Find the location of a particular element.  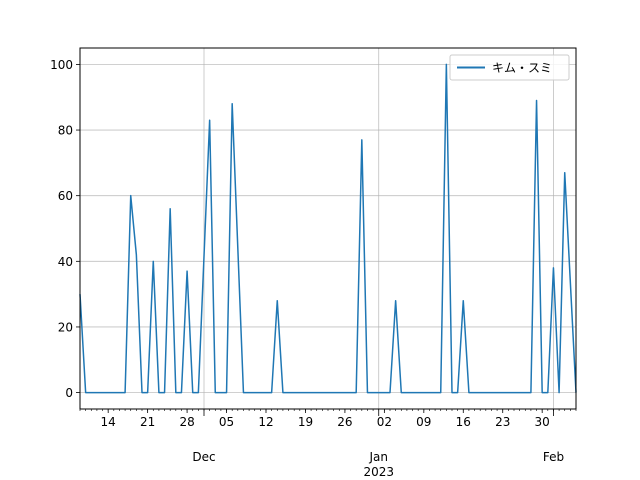

x-tick-label: 14 is located at coordinates (108, 422).